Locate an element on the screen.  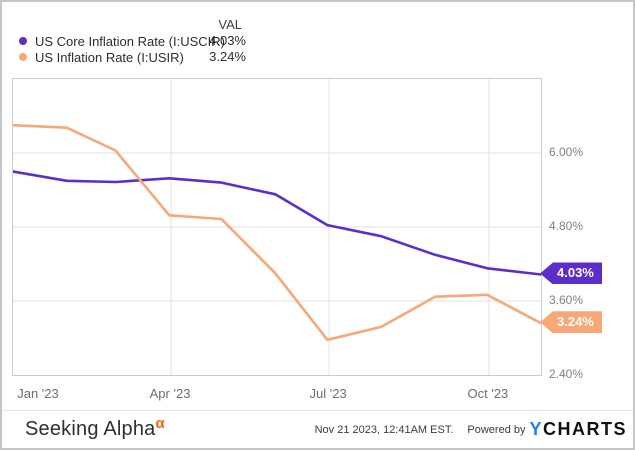
legend-value-inflation: 3.24% is located at coordinates (227, 56).